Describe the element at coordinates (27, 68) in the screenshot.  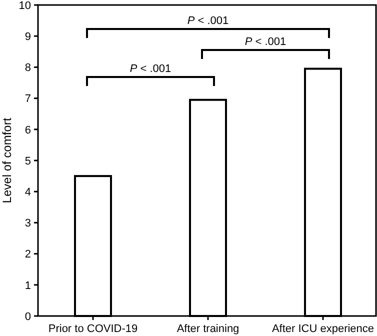
I see `y-tick-label: 8` at that location.